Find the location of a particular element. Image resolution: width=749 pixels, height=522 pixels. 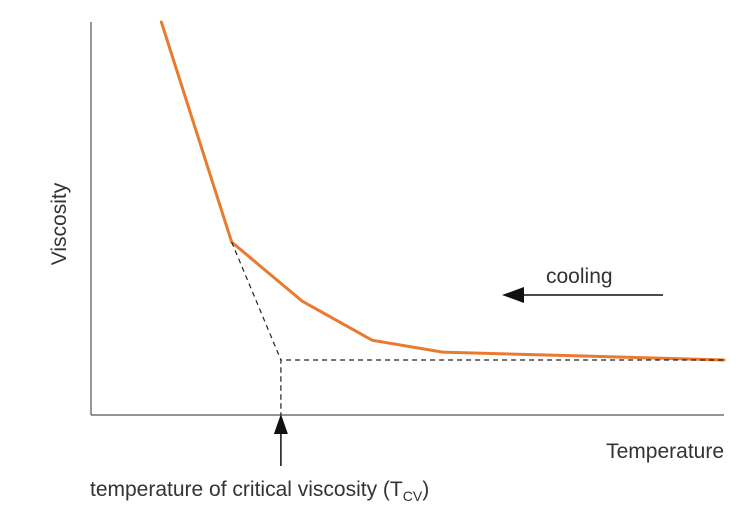

cooling-label: cooling is located at coordinates (579, 276).